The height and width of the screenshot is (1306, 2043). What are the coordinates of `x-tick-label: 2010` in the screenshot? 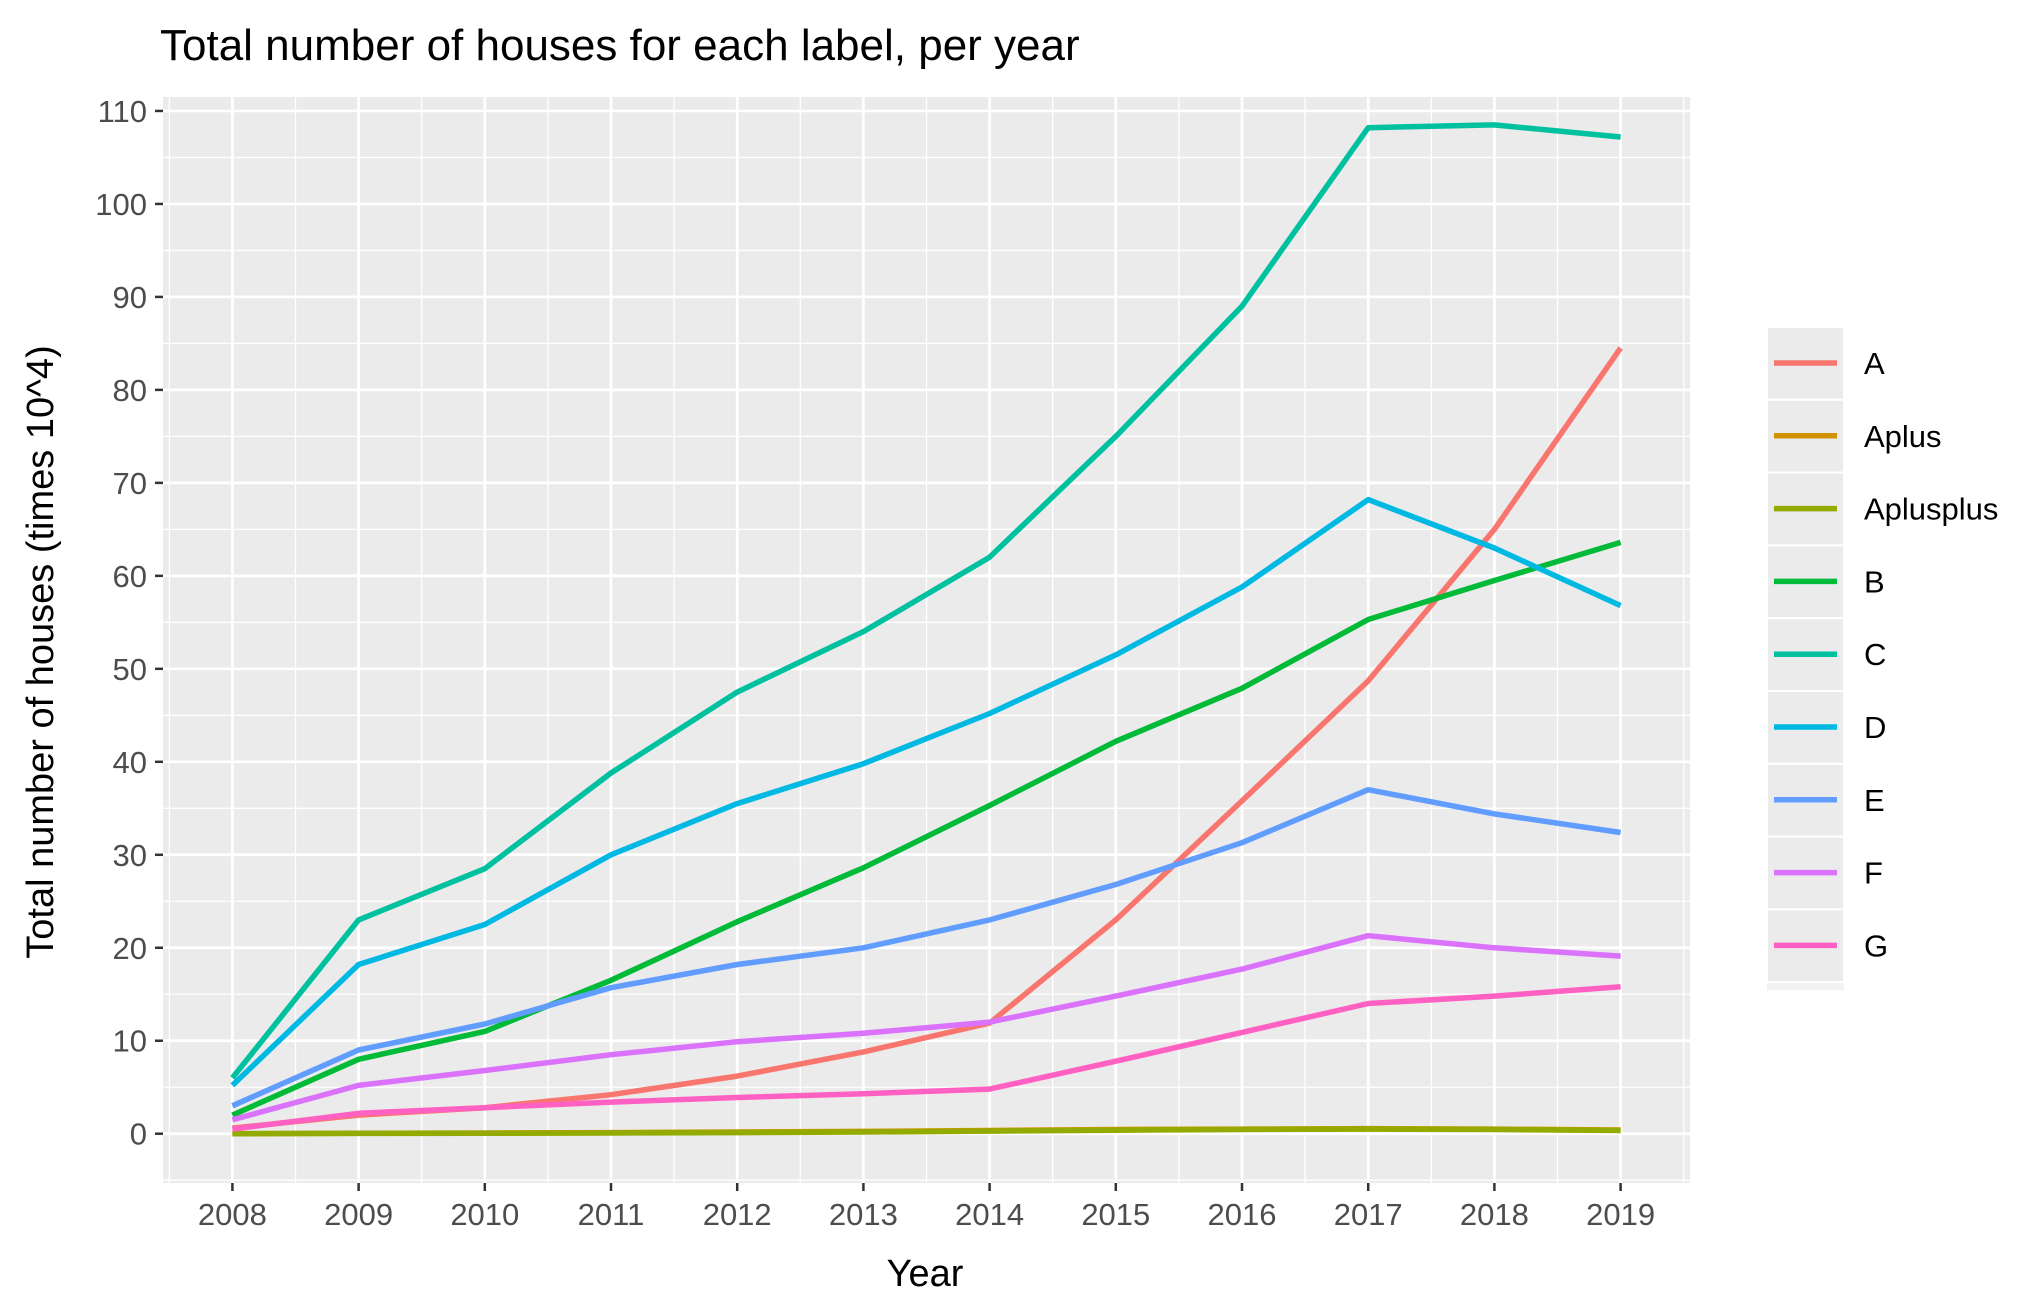 It's located at (484, 1214).